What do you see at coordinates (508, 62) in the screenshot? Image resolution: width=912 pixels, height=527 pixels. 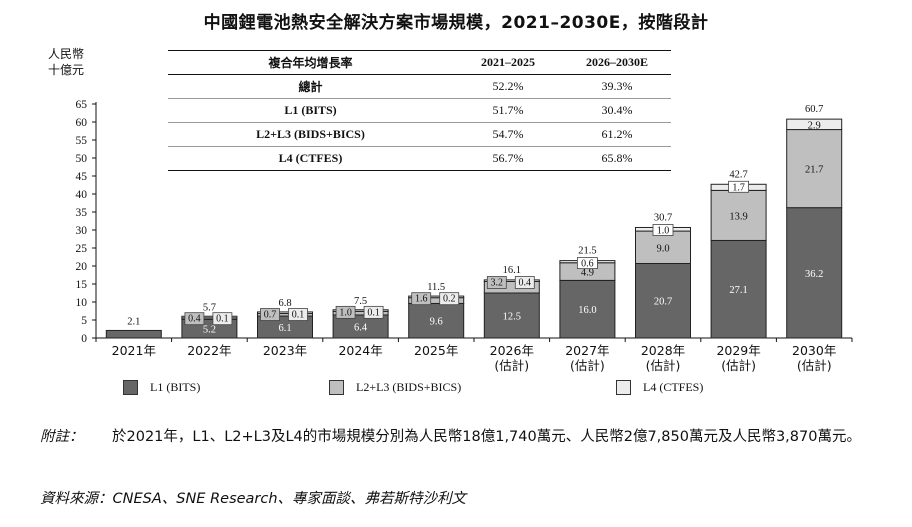 I see `cagr-header-2021-2025: 2021–2025` at bounding box center [508, 62].